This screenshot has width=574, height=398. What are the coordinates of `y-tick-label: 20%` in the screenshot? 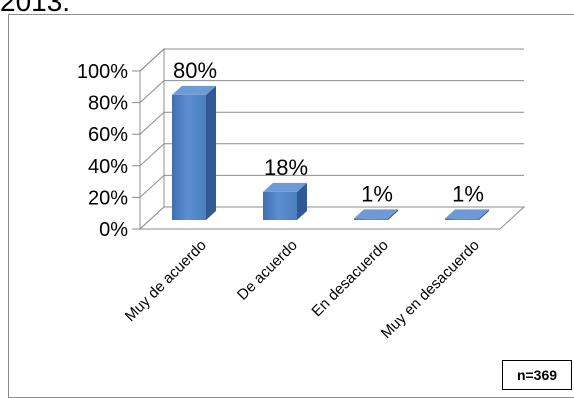 It's located at (108, 198).